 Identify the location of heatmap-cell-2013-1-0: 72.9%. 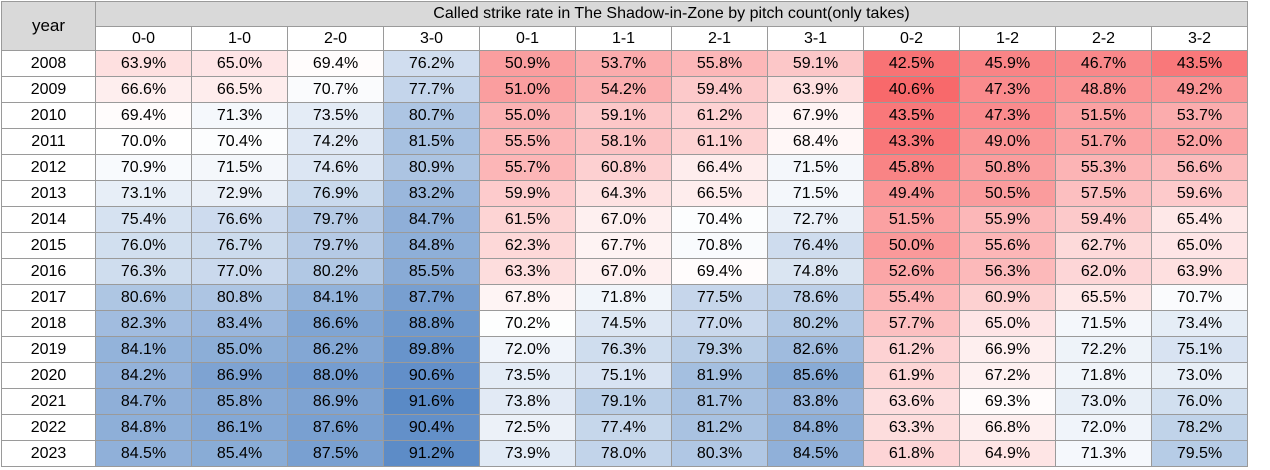
(239, 193).